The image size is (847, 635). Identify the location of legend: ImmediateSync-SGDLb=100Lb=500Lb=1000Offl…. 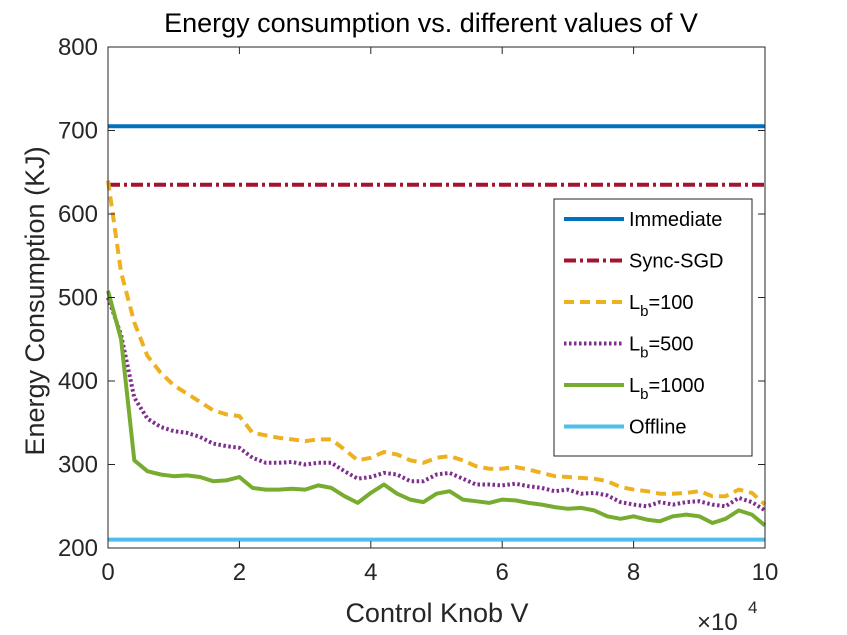
(653, 327).